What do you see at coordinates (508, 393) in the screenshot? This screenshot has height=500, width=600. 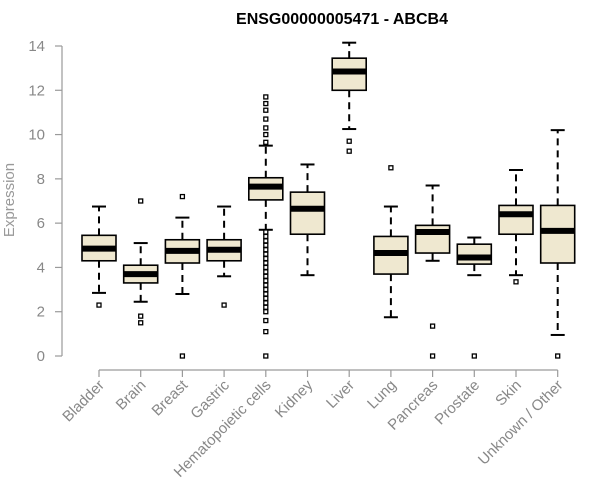 I see `x-tick-label: Skin` at bounding box center [508, 393].